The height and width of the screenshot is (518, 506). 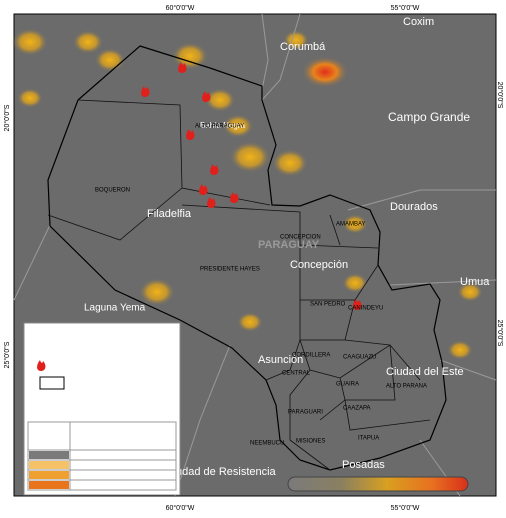 What do you see at coordinates (267, 444) in the screenshot?
I see `department-label: NEEMBUCU` at bounding box center [267, 444].